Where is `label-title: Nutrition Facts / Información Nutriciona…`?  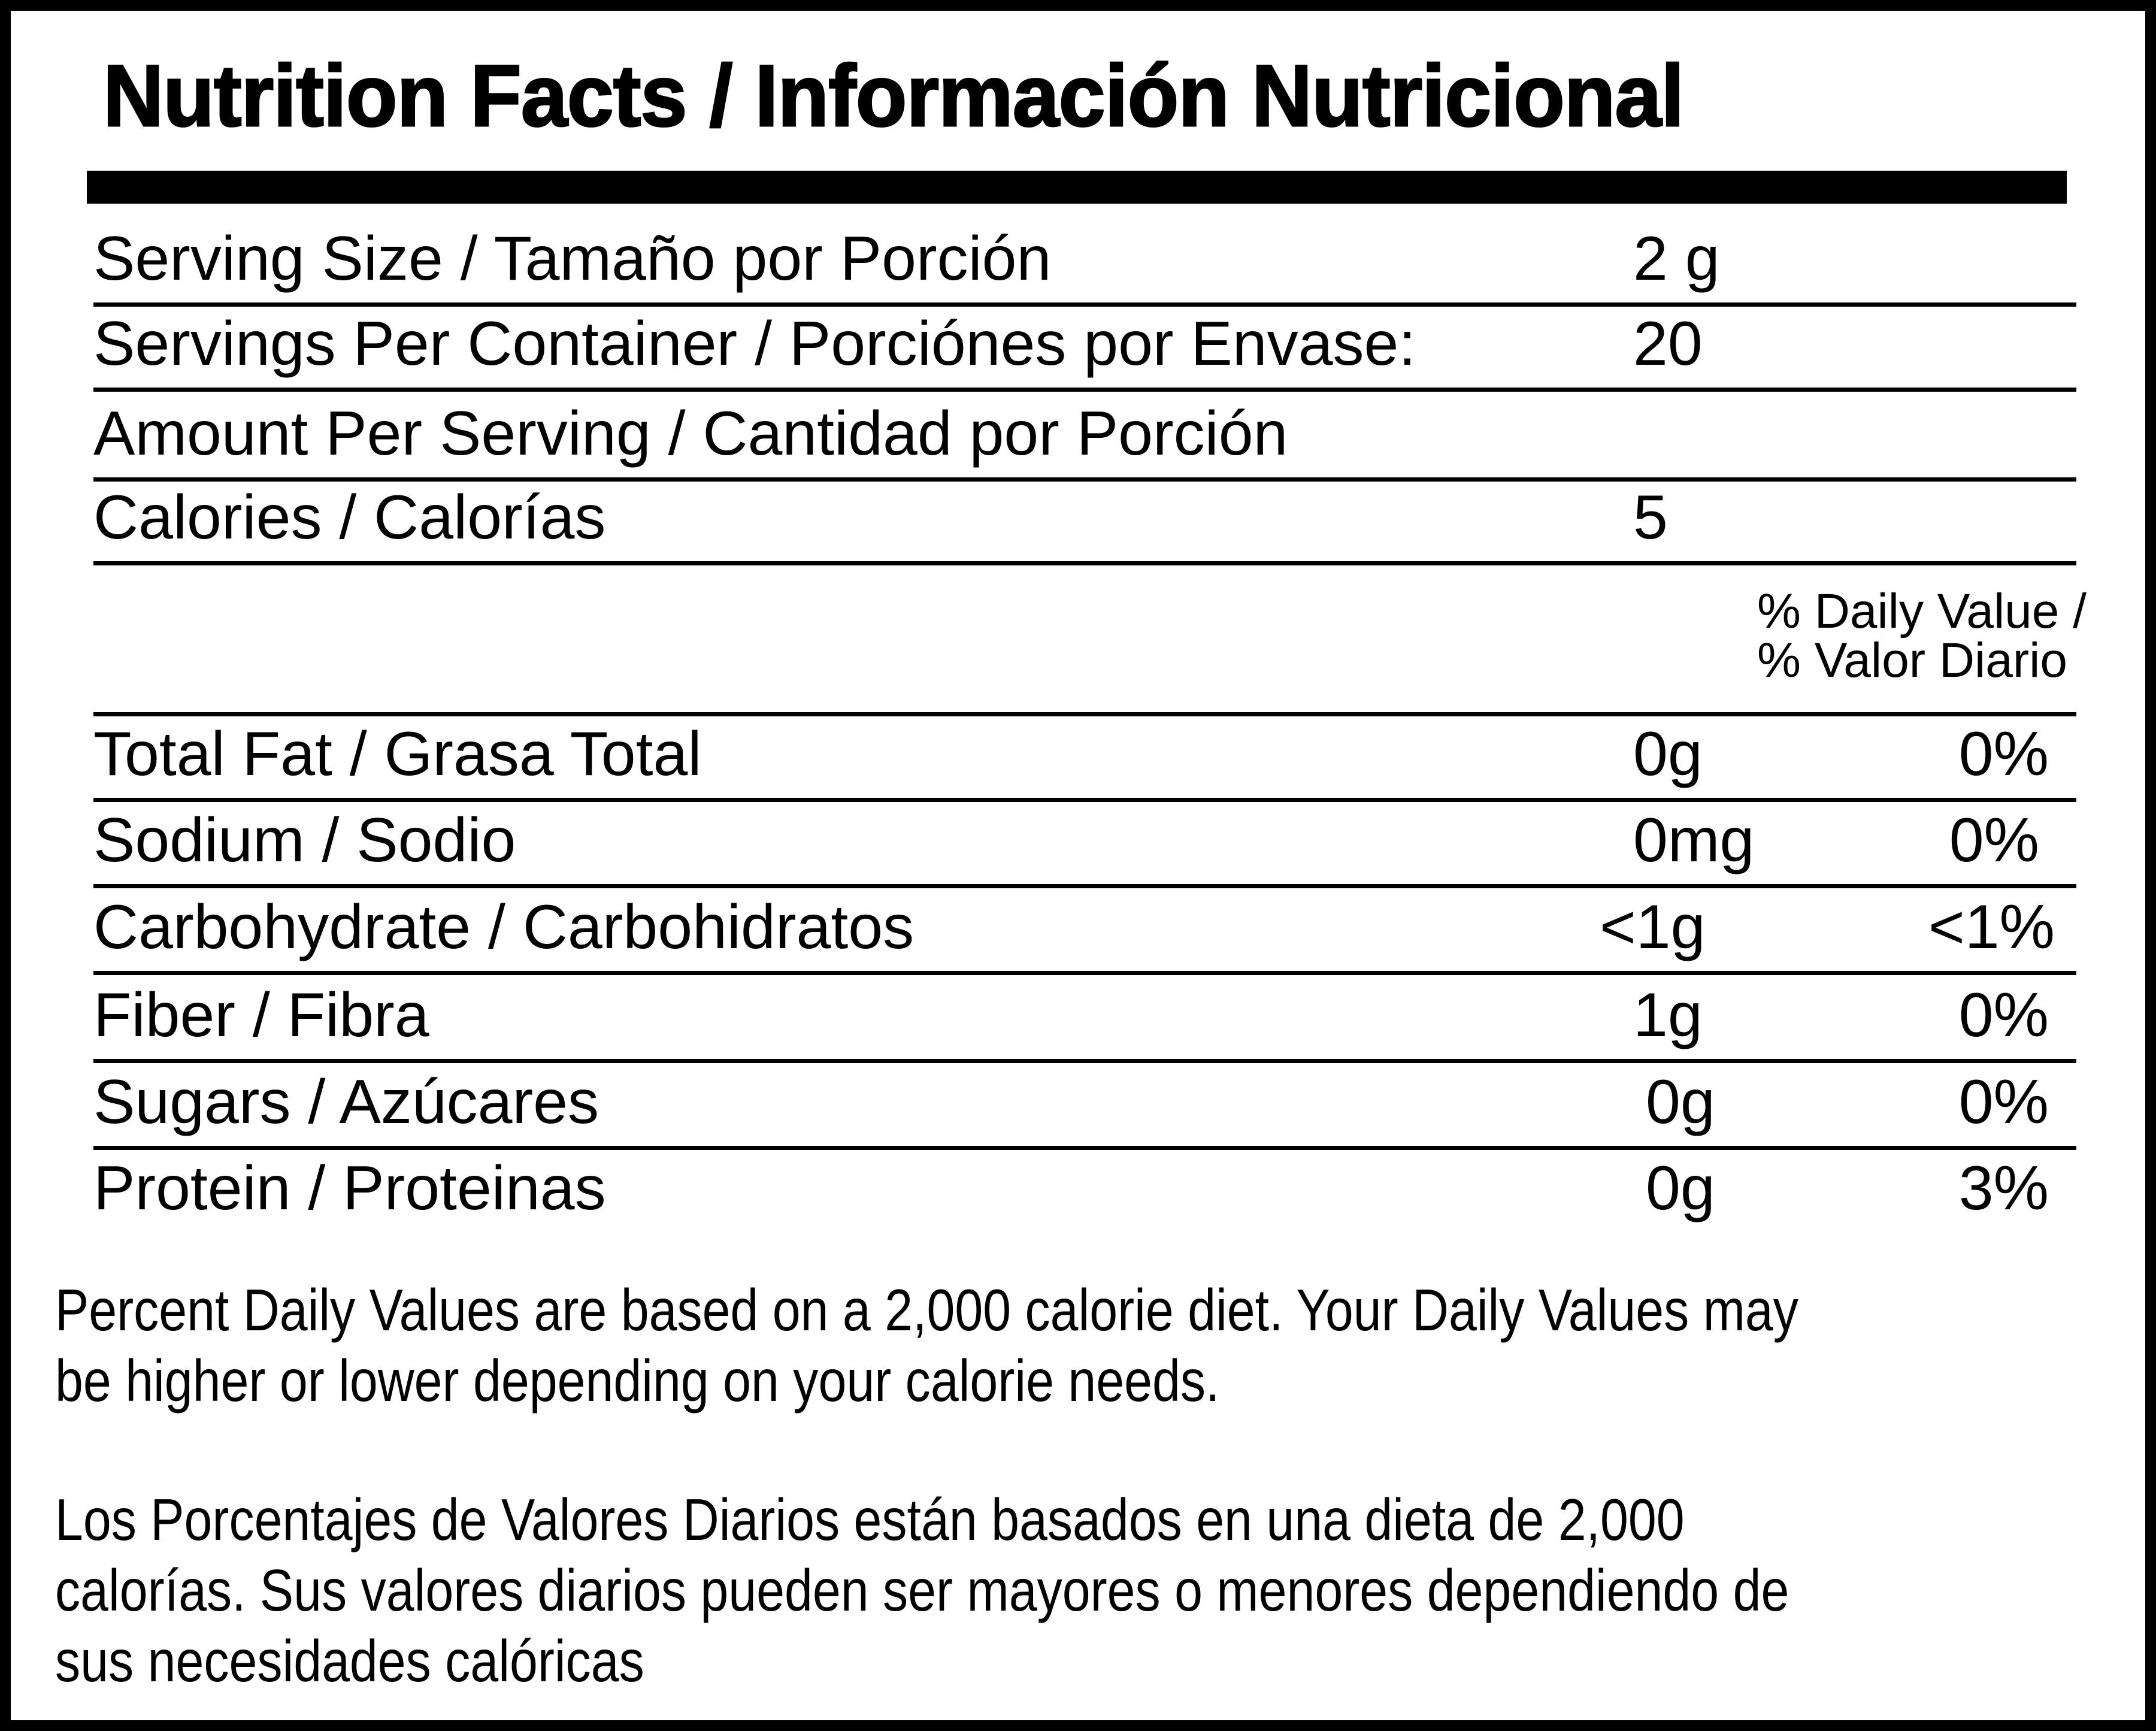
label-title: Nutrition Facts / Información Nutriciona… is located at coordinates (894, 96).